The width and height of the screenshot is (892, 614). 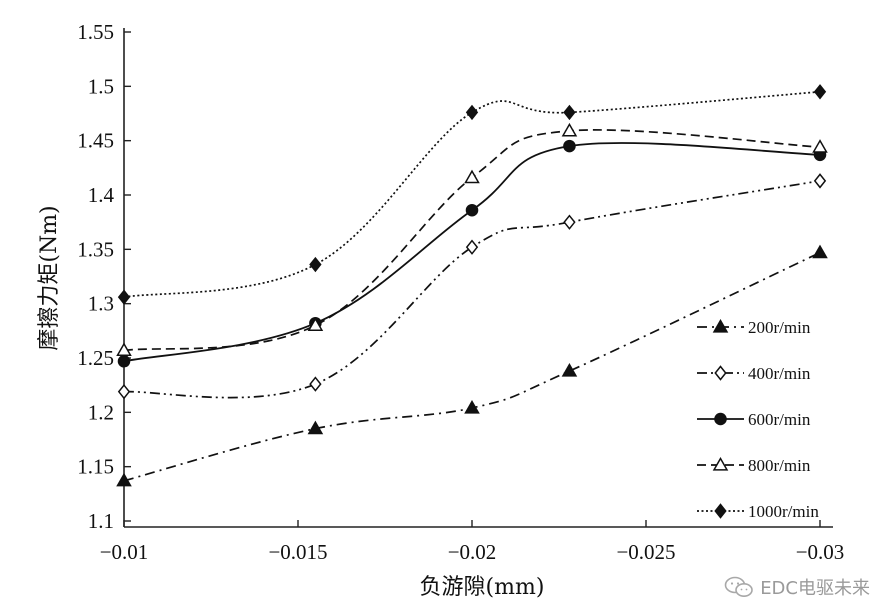 I want to click on watermark: EDC电驱未来, so click(x=797, y=587).